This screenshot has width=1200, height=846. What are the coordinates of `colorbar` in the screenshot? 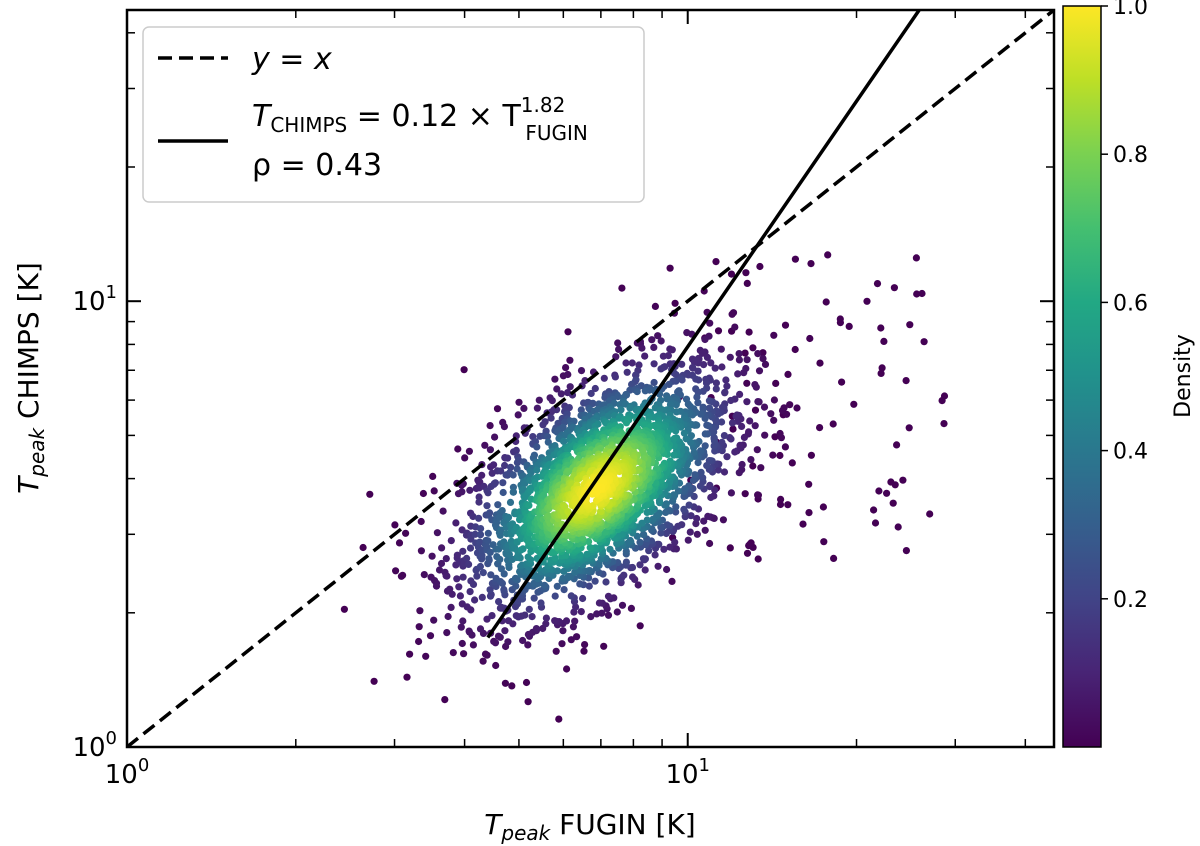 It's located at (1082, 376).